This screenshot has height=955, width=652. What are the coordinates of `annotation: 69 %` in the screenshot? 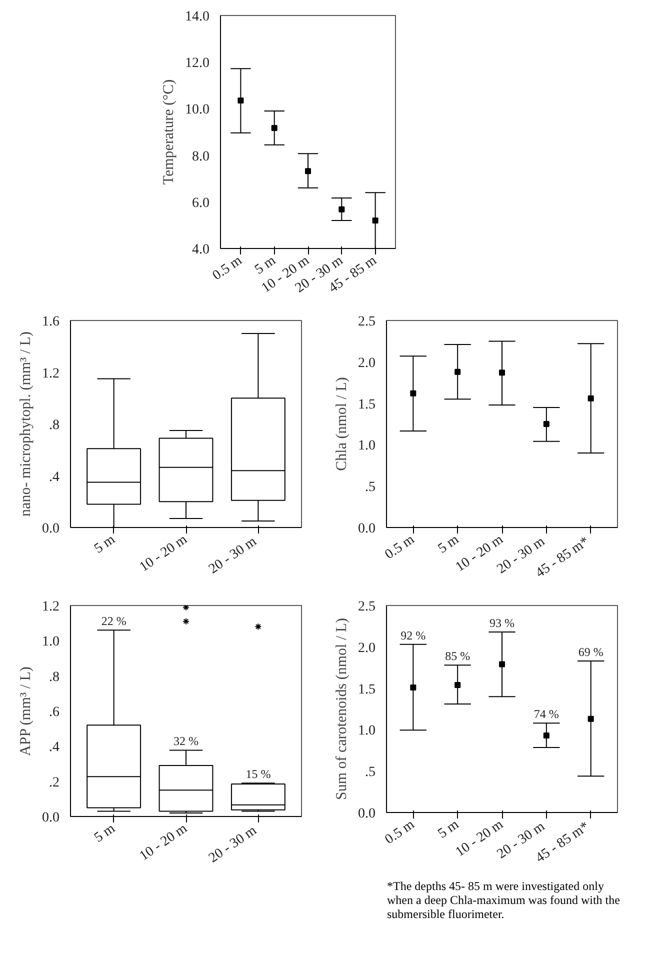 It's located at (591, 651).